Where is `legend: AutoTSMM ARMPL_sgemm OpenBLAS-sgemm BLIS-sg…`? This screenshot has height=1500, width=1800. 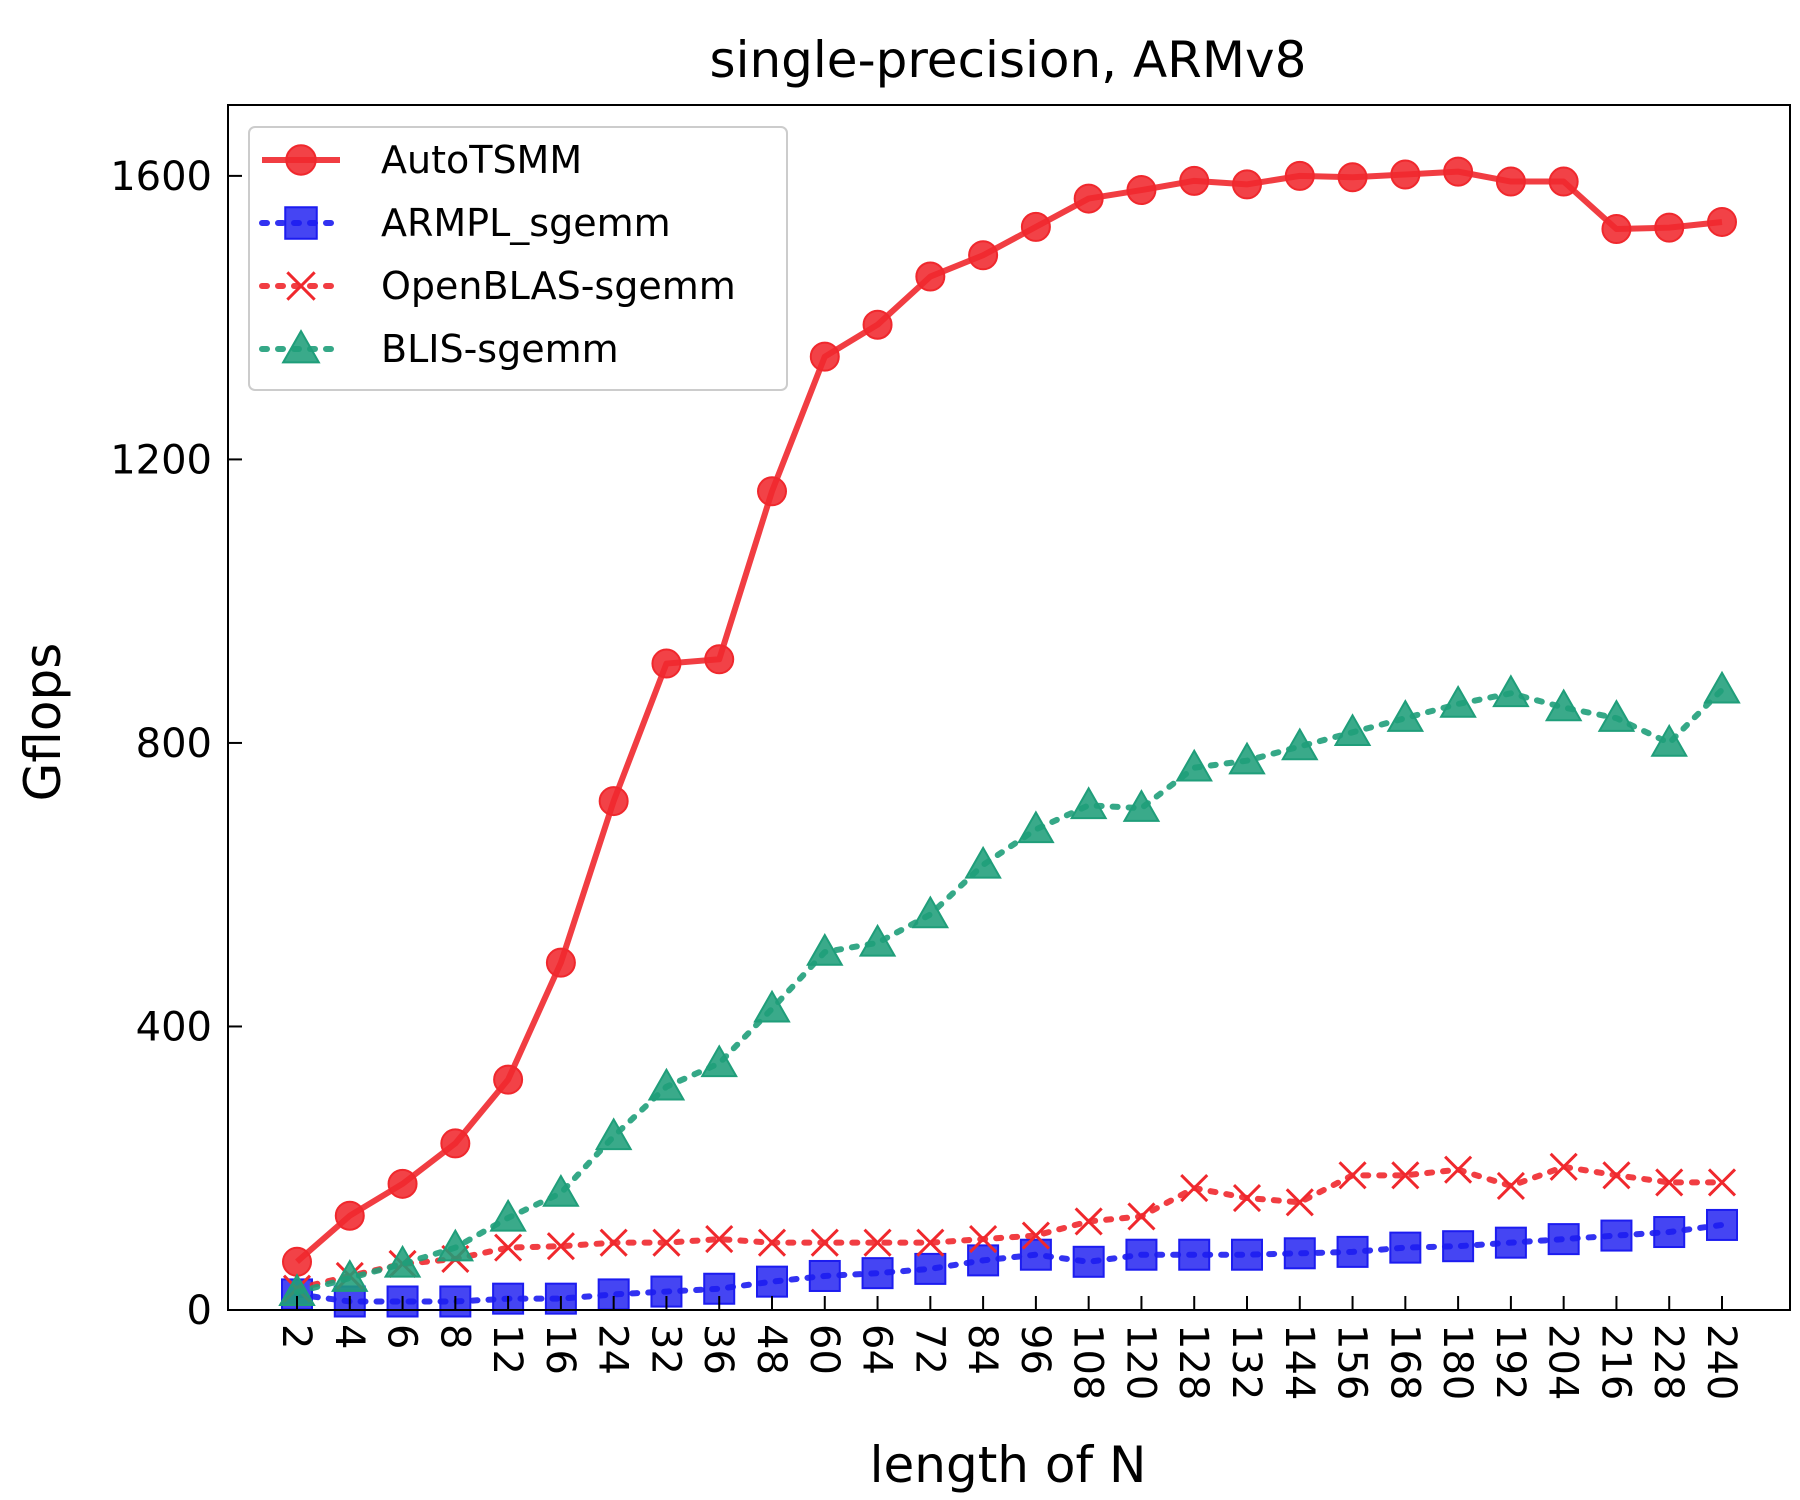 legend: AutoTSMM ARMPL_sgemm OpenBLAS-sgemm BLIS-sg… is located at coordinates (518, 258).